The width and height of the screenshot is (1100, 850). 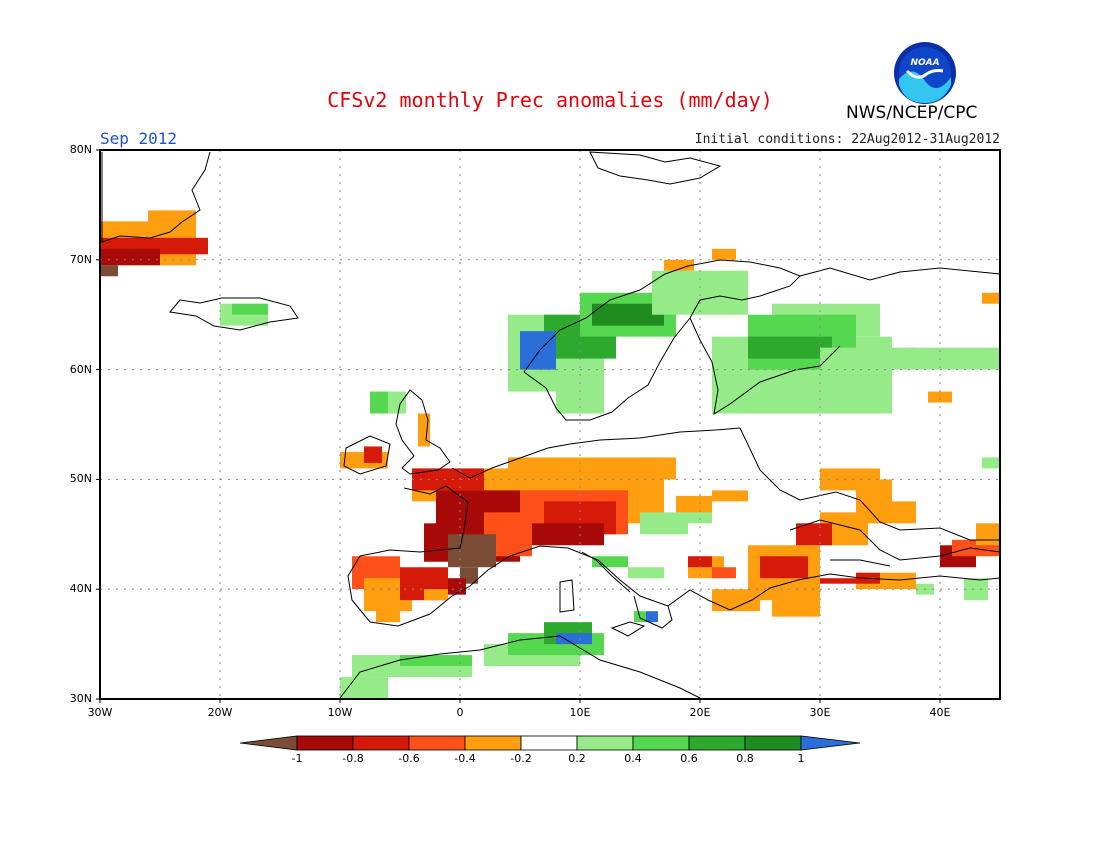 What do you see at coordinates (220, 712) in the screenshot?
I see `lon-label: 20W` at bounding box center [220, 712].